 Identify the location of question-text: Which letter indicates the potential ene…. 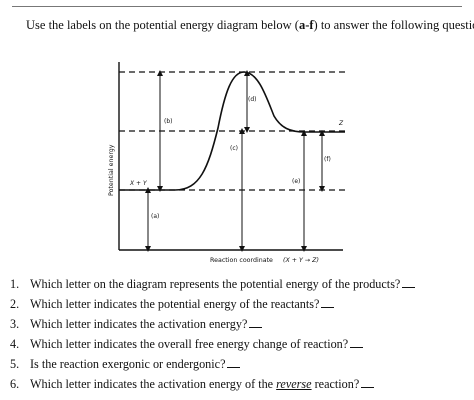
(175, 304).